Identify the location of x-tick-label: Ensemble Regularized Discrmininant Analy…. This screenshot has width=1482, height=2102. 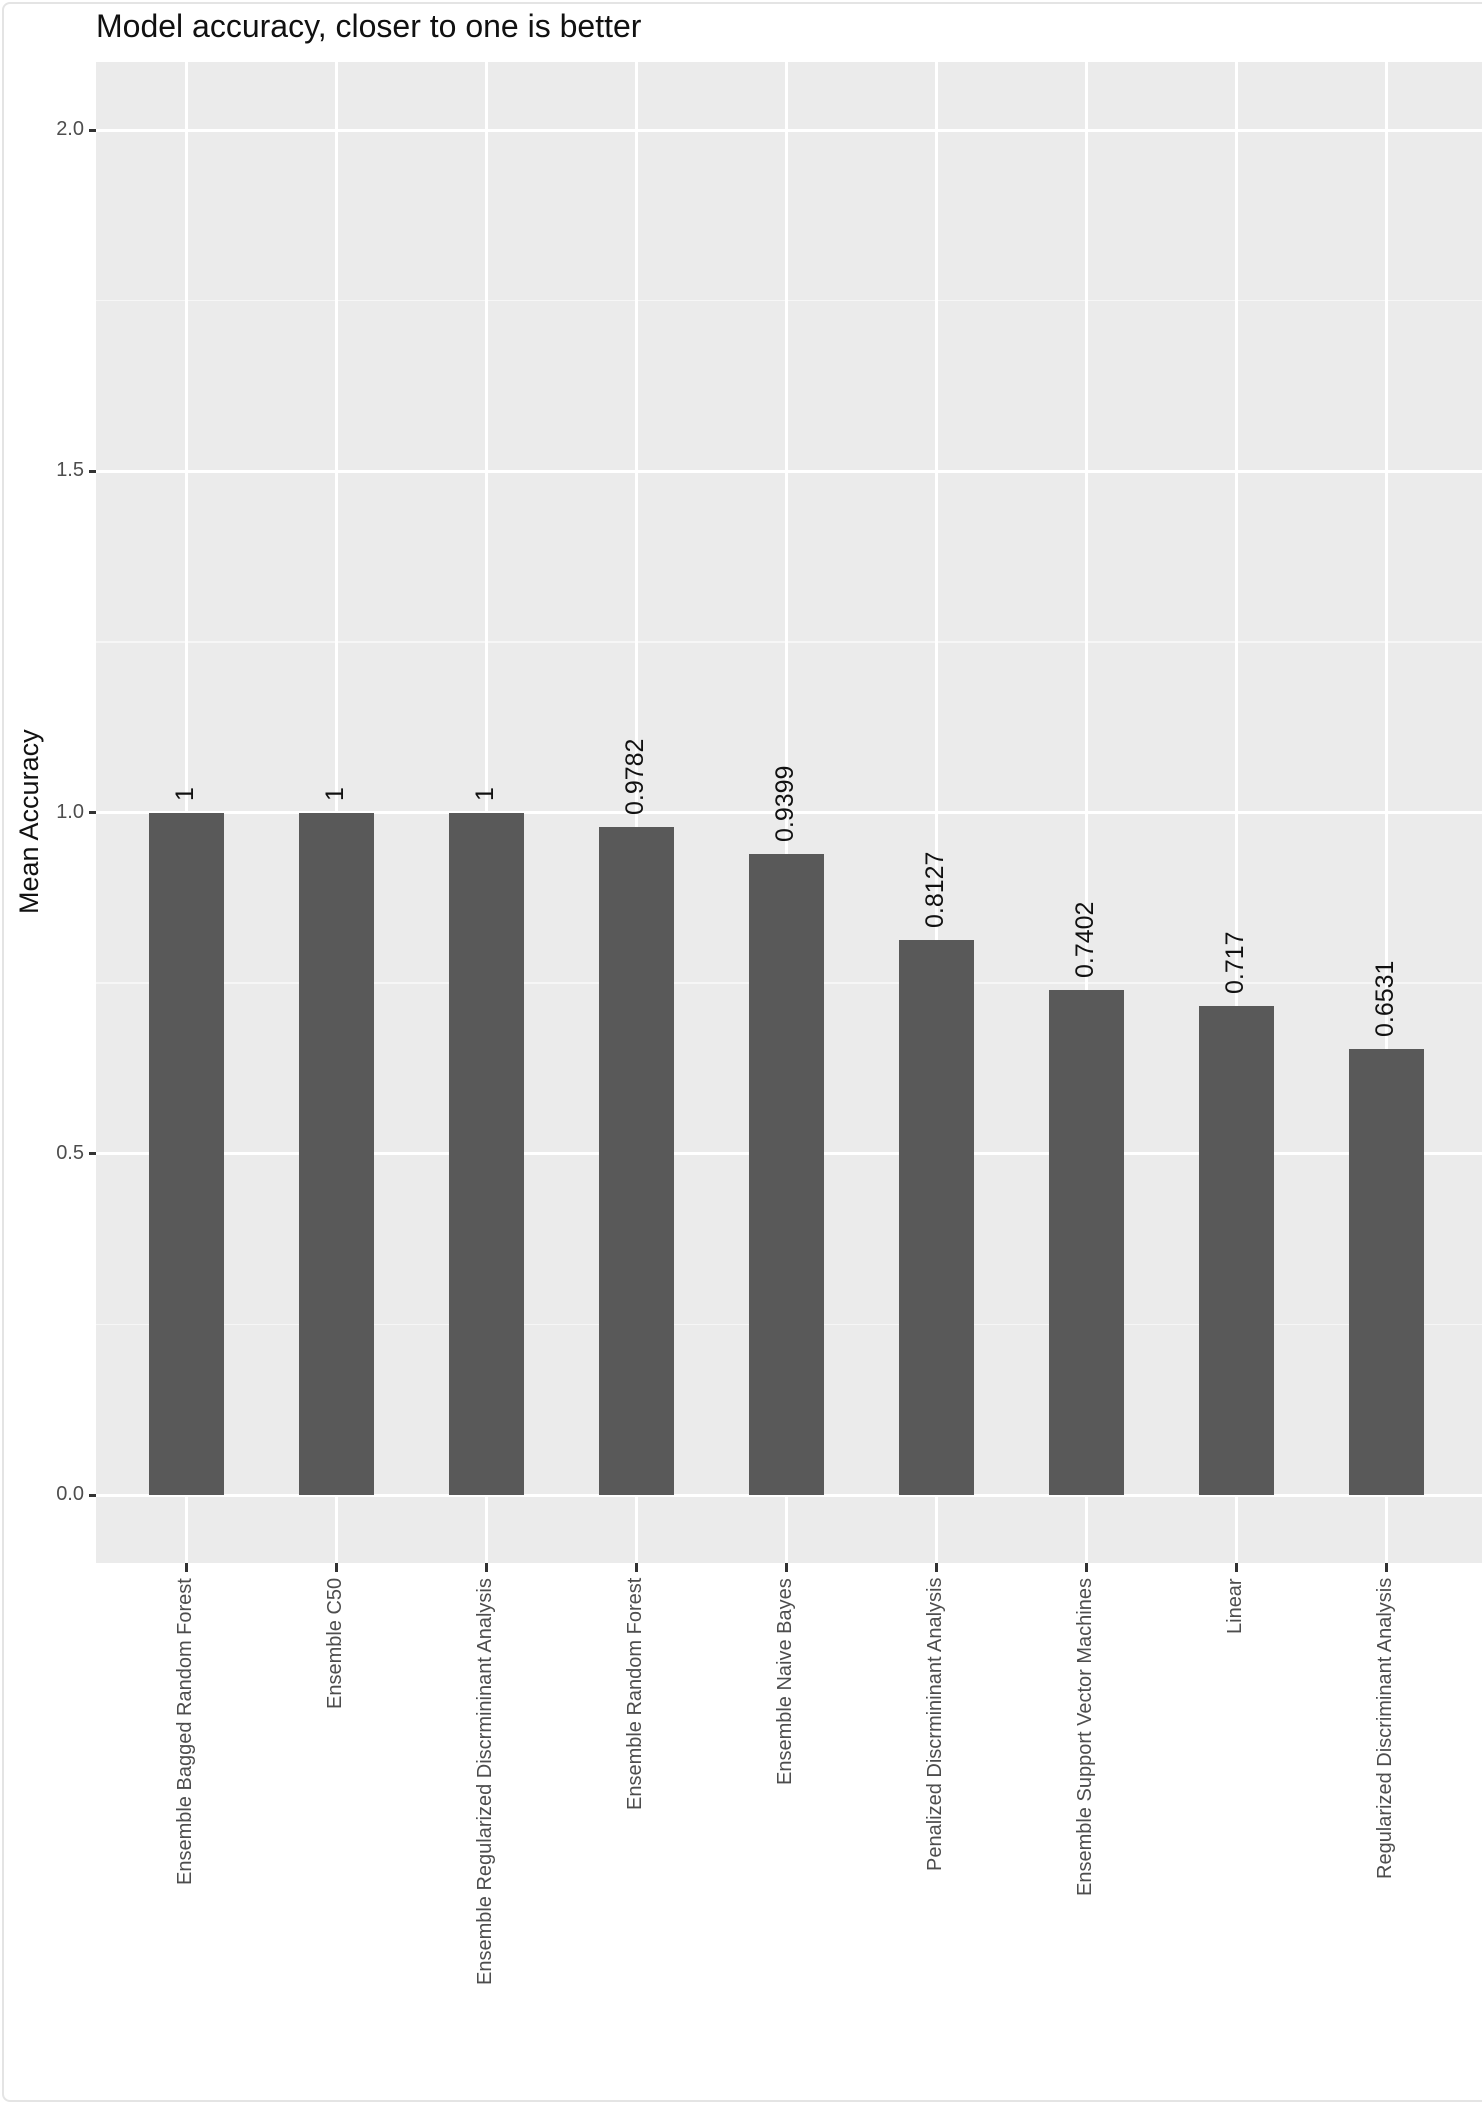
(485, 1781).